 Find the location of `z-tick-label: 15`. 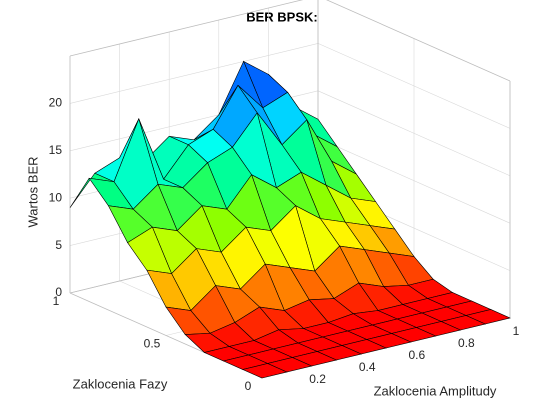

z-tick-label: 15 is located at coordinates (56, 150).